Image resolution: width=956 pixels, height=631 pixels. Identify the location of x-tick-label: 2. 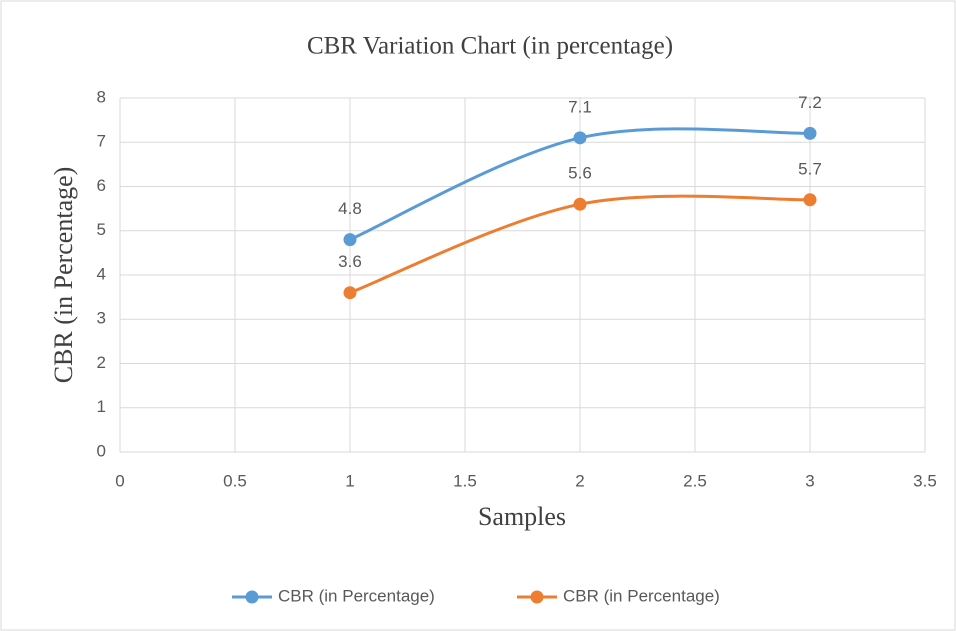
(579, 480).